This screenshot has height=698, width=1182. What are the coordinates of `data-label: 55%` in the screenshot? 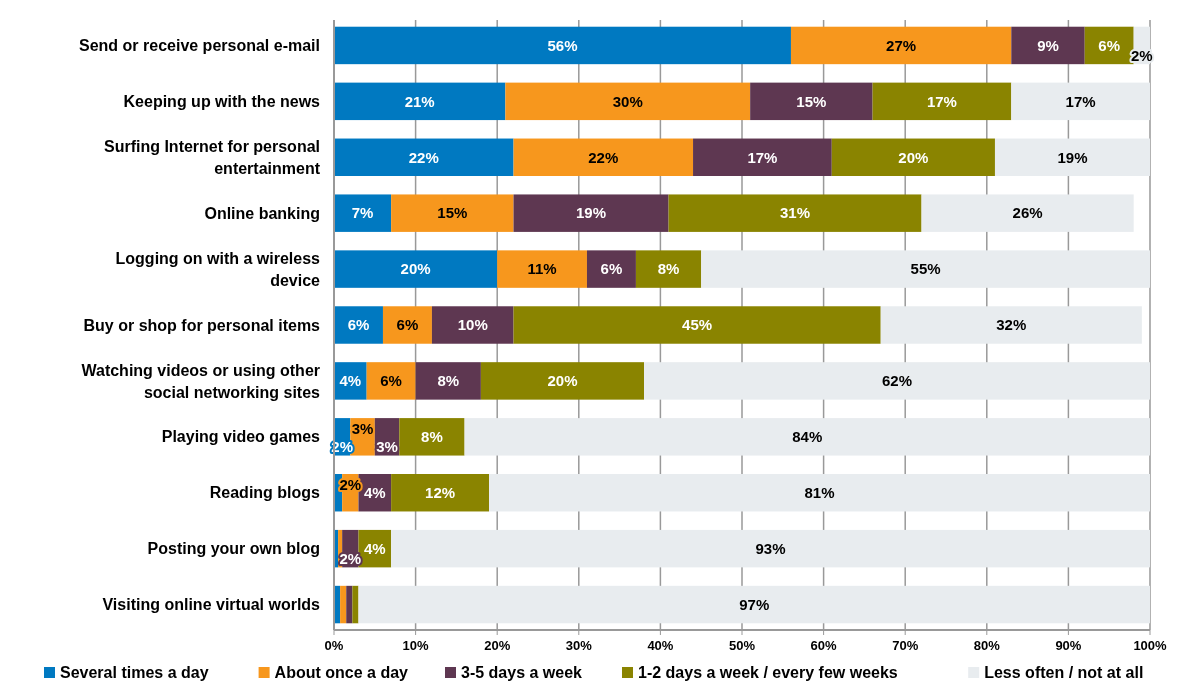 It's located at (925, 269).